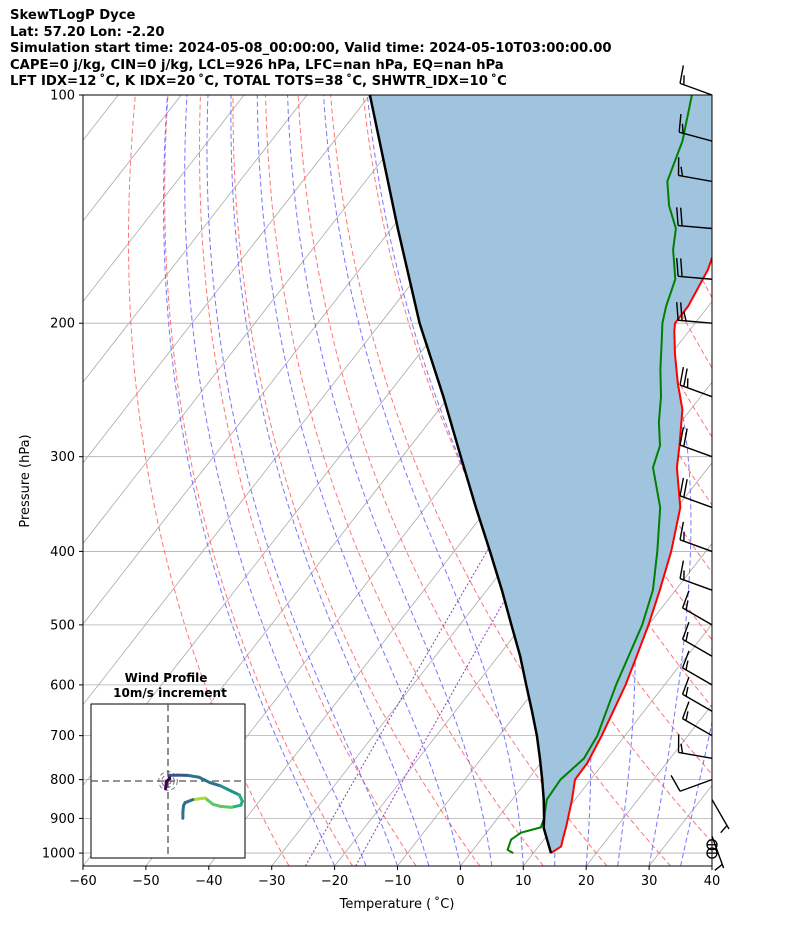  I want to click on x-tick-label: −30, so click(271, 881).